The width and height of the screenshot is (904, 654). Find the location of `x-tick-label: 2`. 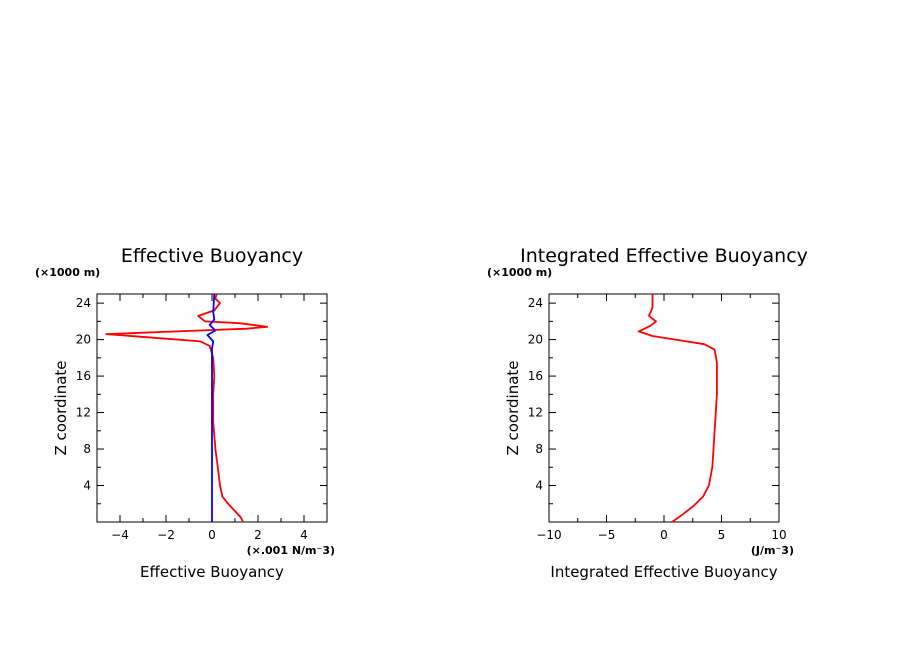

x-tick-label: 2 is located at coordinates (258, 535).